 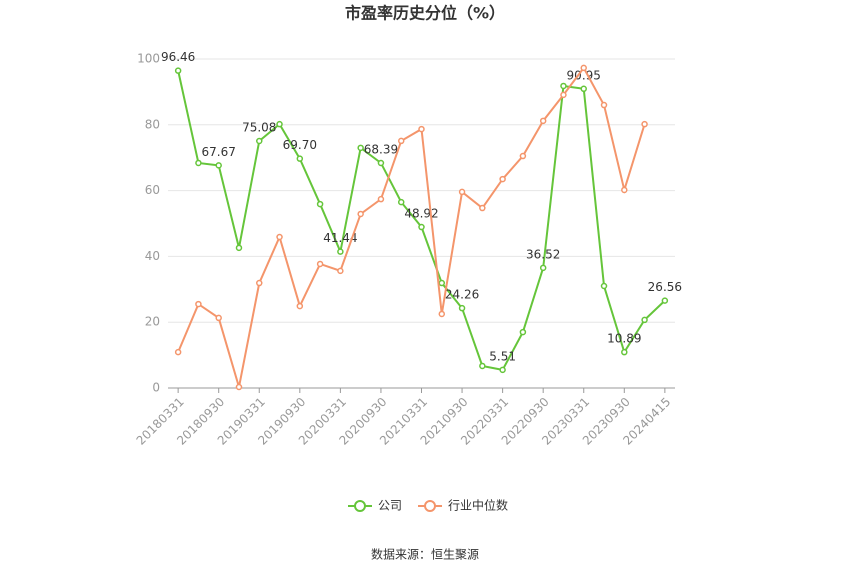 I want to click on data-label: 48.92, so click(x=421, y=214).